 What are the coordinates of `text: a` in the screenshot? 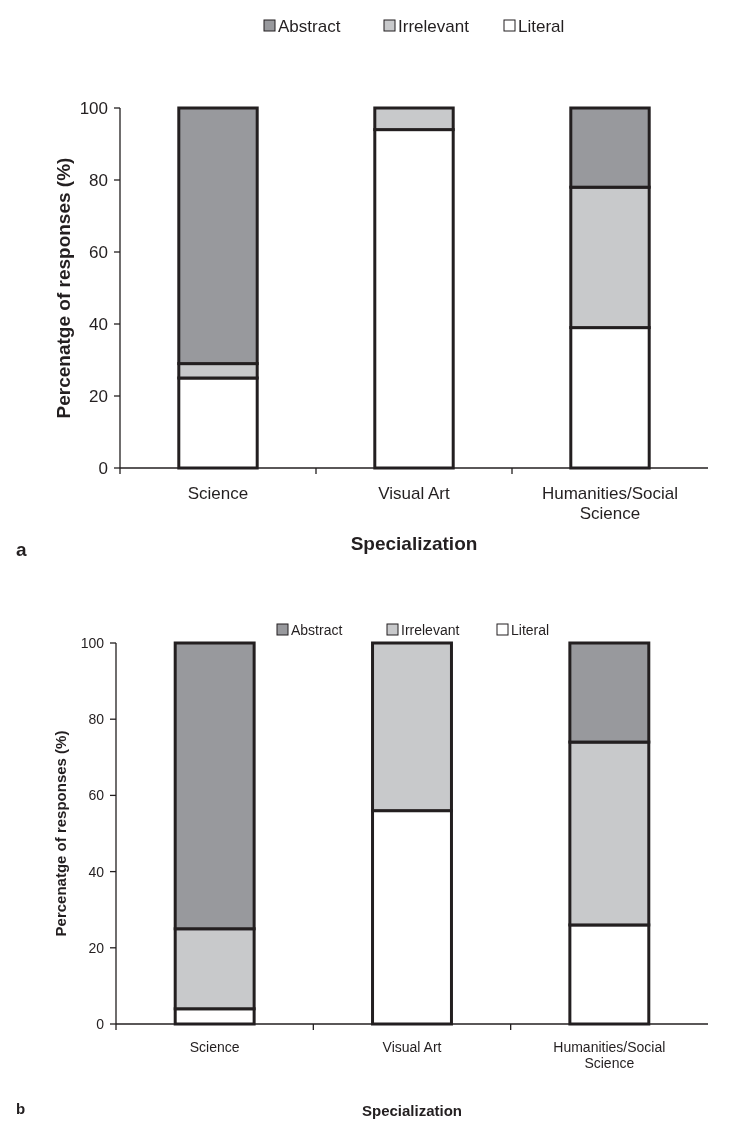 It's located at (21, 549).